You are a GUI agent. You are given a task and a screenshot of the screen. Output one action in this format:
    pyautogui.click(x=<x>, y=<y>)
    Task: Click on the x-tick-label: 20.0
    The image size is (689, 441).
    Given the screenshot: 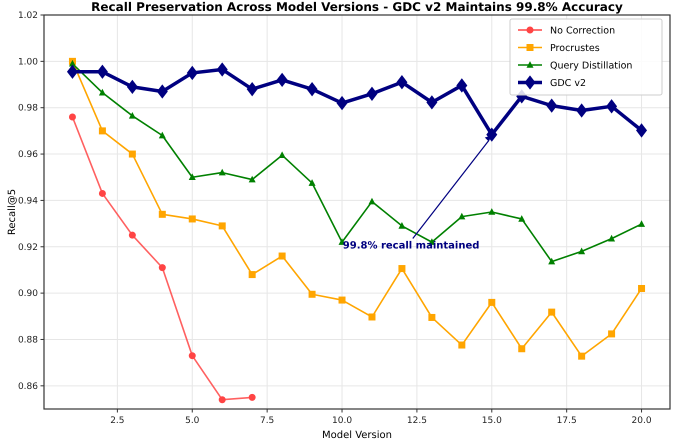 What is the action you would take?
    pyautogui.click(x=642, y=421)
    